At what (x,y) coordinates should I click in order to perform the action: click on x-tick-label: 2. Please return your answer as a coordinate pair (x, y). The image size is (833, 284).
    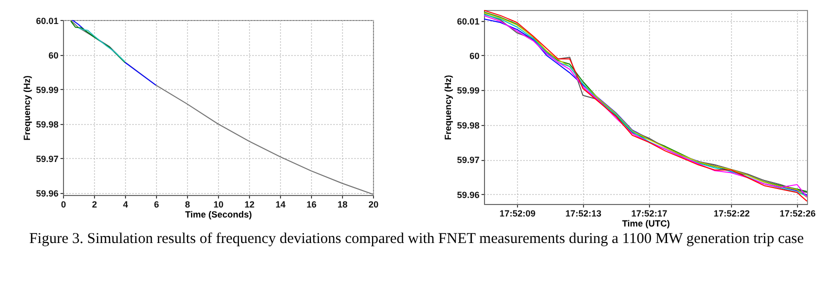
    Looking at the image, I should click on (95, 205).